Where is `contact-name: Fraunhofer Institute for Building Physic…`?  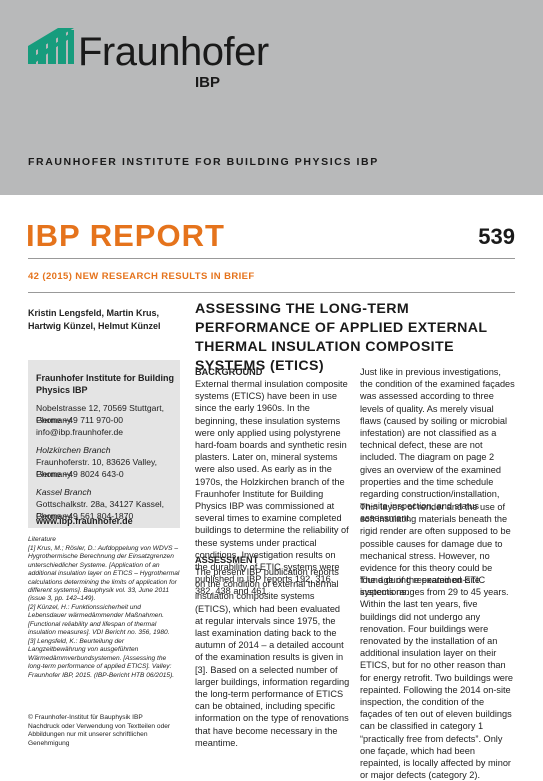
contact-name: Fraunhofer Institute for Building Physic… is located at coordinates (105, 384).